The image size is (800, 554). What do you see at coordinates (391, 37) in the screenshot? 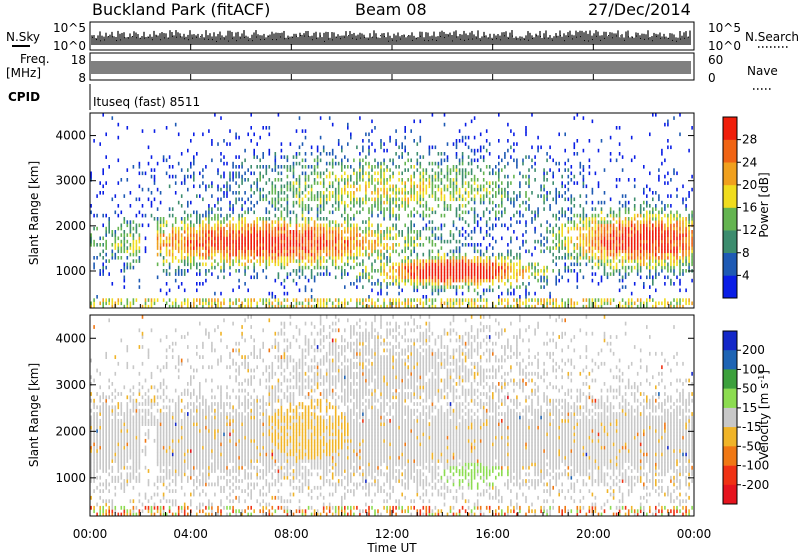
I see `noise-series` at bounding box center [391, 37].